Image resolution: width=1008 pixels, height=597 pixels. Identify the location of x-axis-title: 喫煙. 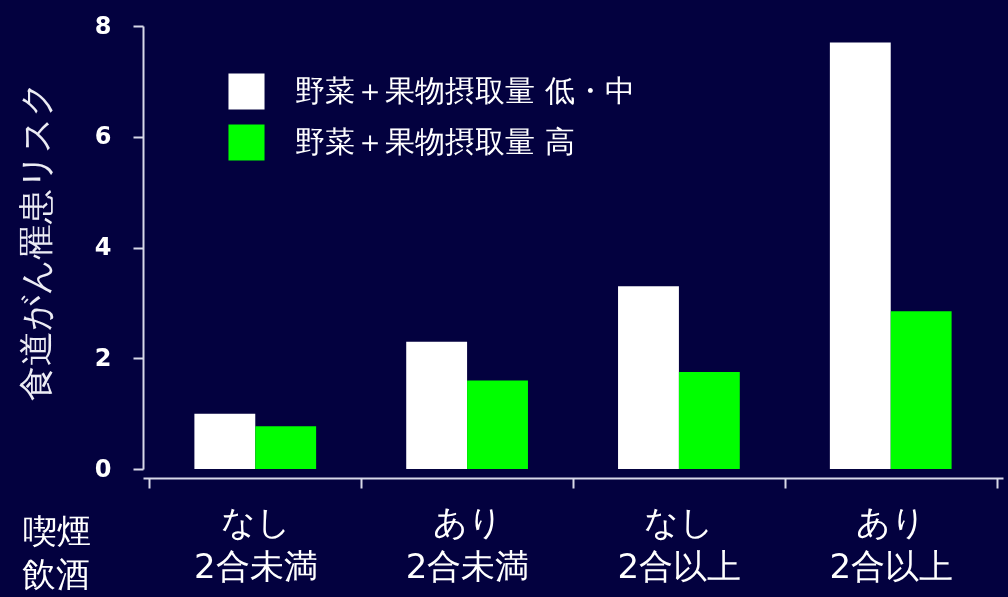
(56, 530).